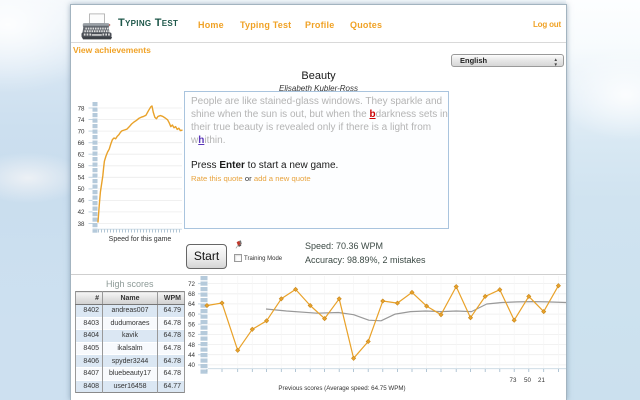 This screenshot has height=400, width=640. Describe the element at coordinates (191, 314) in the screenshot. I see `svg-text: 60` at that location.